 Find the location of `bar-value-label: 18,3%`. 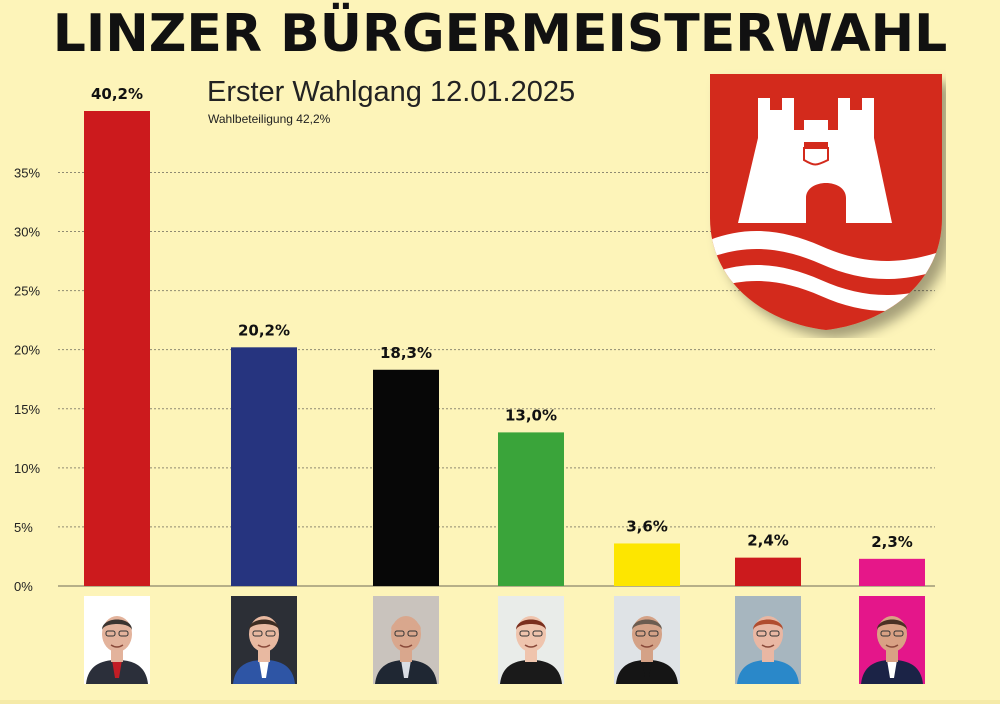

bar-value-label: 18,3% is located at coordinates (406, 353).